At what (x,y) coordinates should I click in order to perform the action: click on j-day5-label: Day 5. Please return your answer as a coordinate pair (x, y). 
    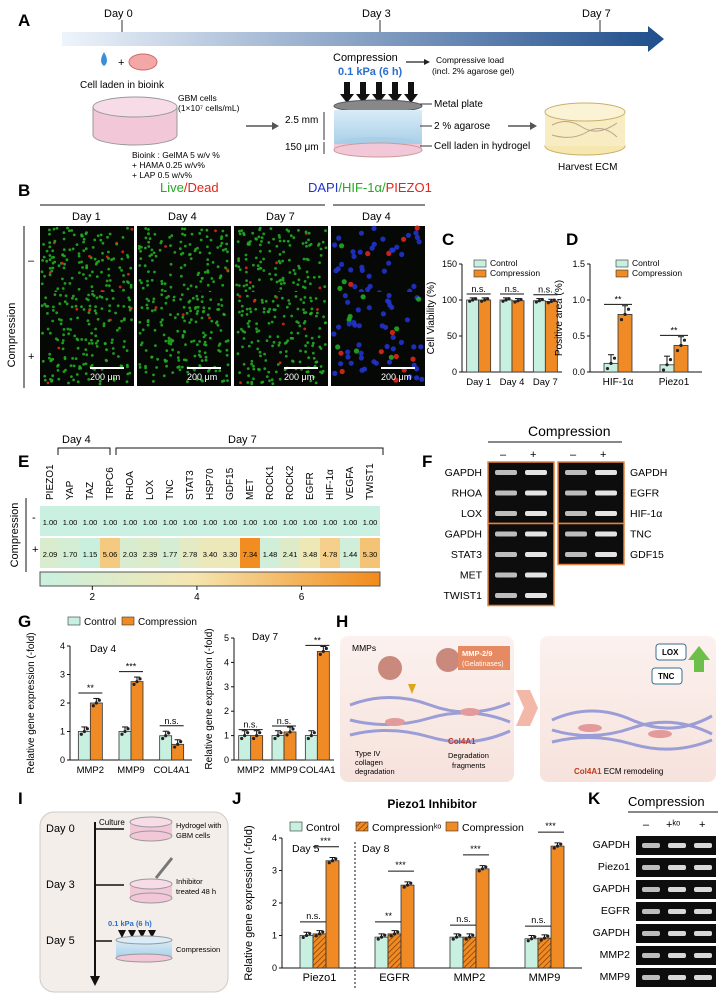
    Looking at the image, I should click on (306, 849).